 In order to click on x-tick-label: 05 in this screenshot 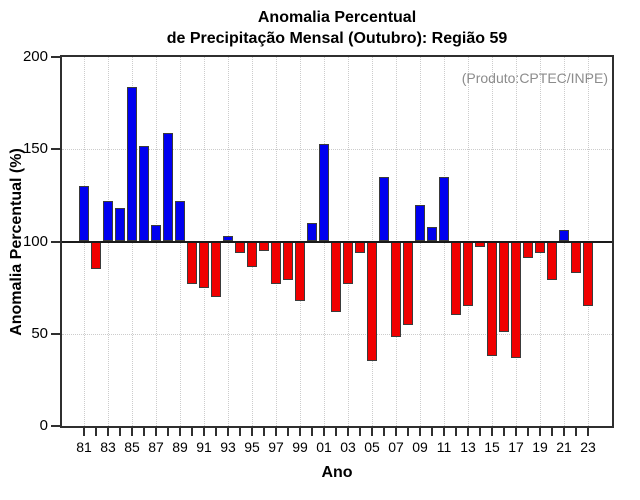, I will do `click(372, 447)`.